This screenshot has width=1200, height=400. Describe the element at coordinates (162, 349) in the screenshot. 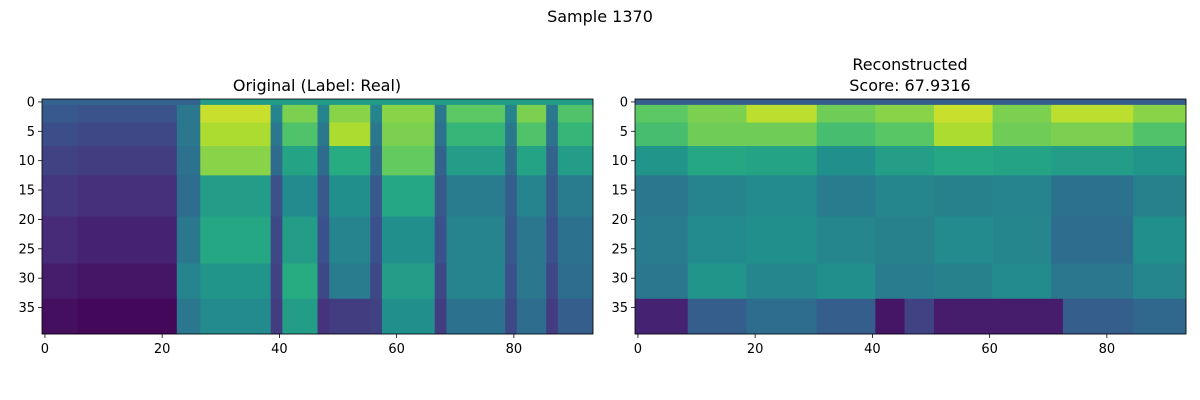

I see `x-tick-label: 20` at that location.